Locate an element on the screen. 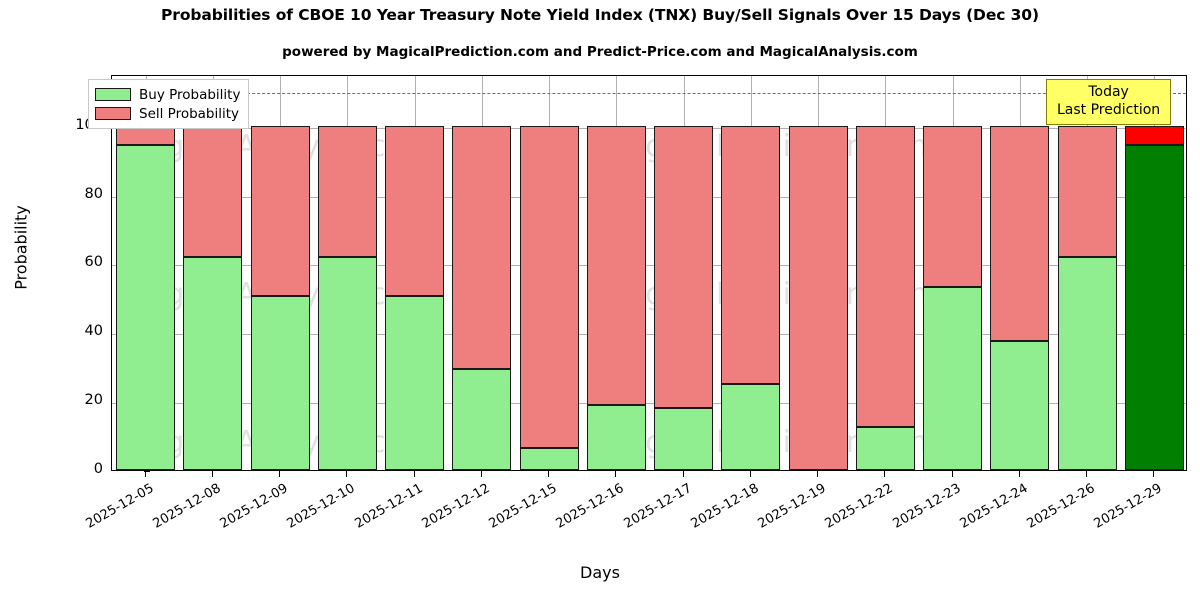 The height and width of the screenshot is (600, 1200). legend-swatch-sell is located at coordinates (113, 113).